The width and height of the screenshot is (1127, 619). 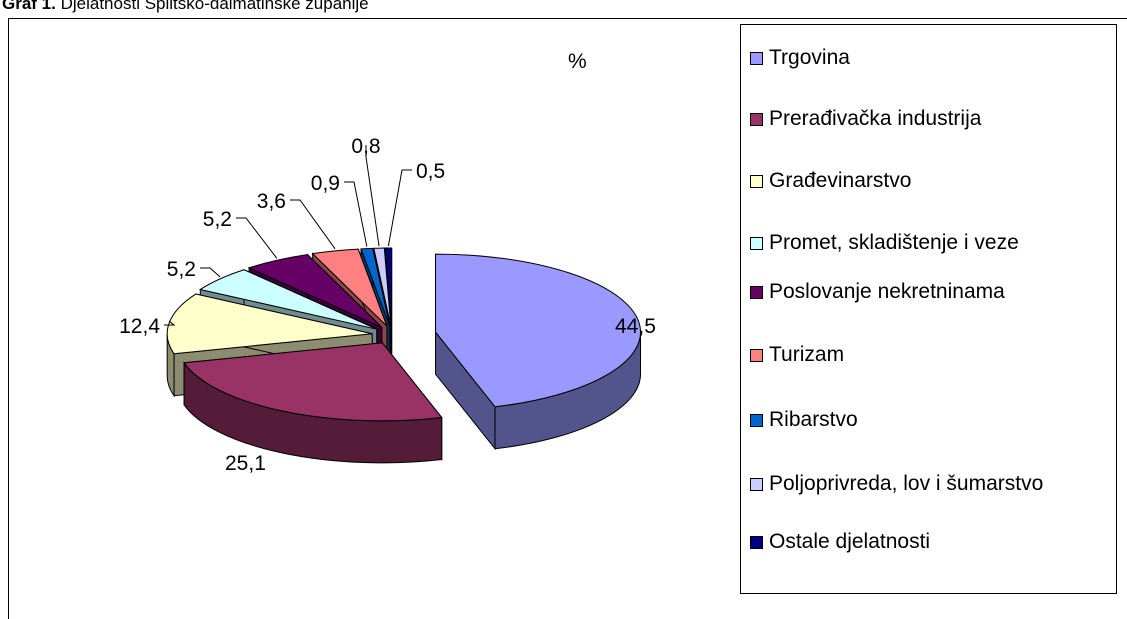 I want to click on legend-label: Prerađivačka industrija, so click(x=875, y=118).